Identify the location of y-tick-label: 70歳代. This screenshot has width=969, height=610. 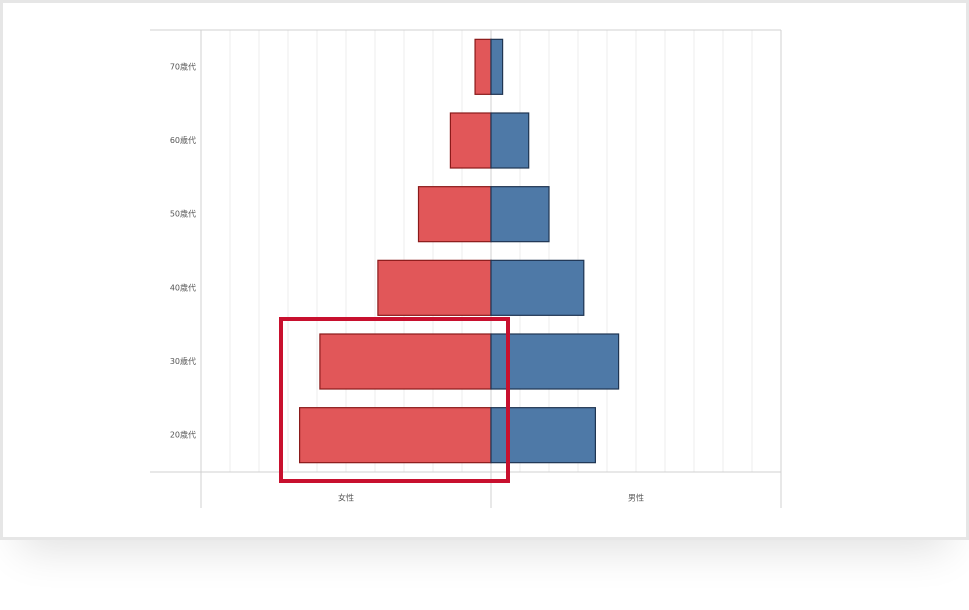
(183, 66).